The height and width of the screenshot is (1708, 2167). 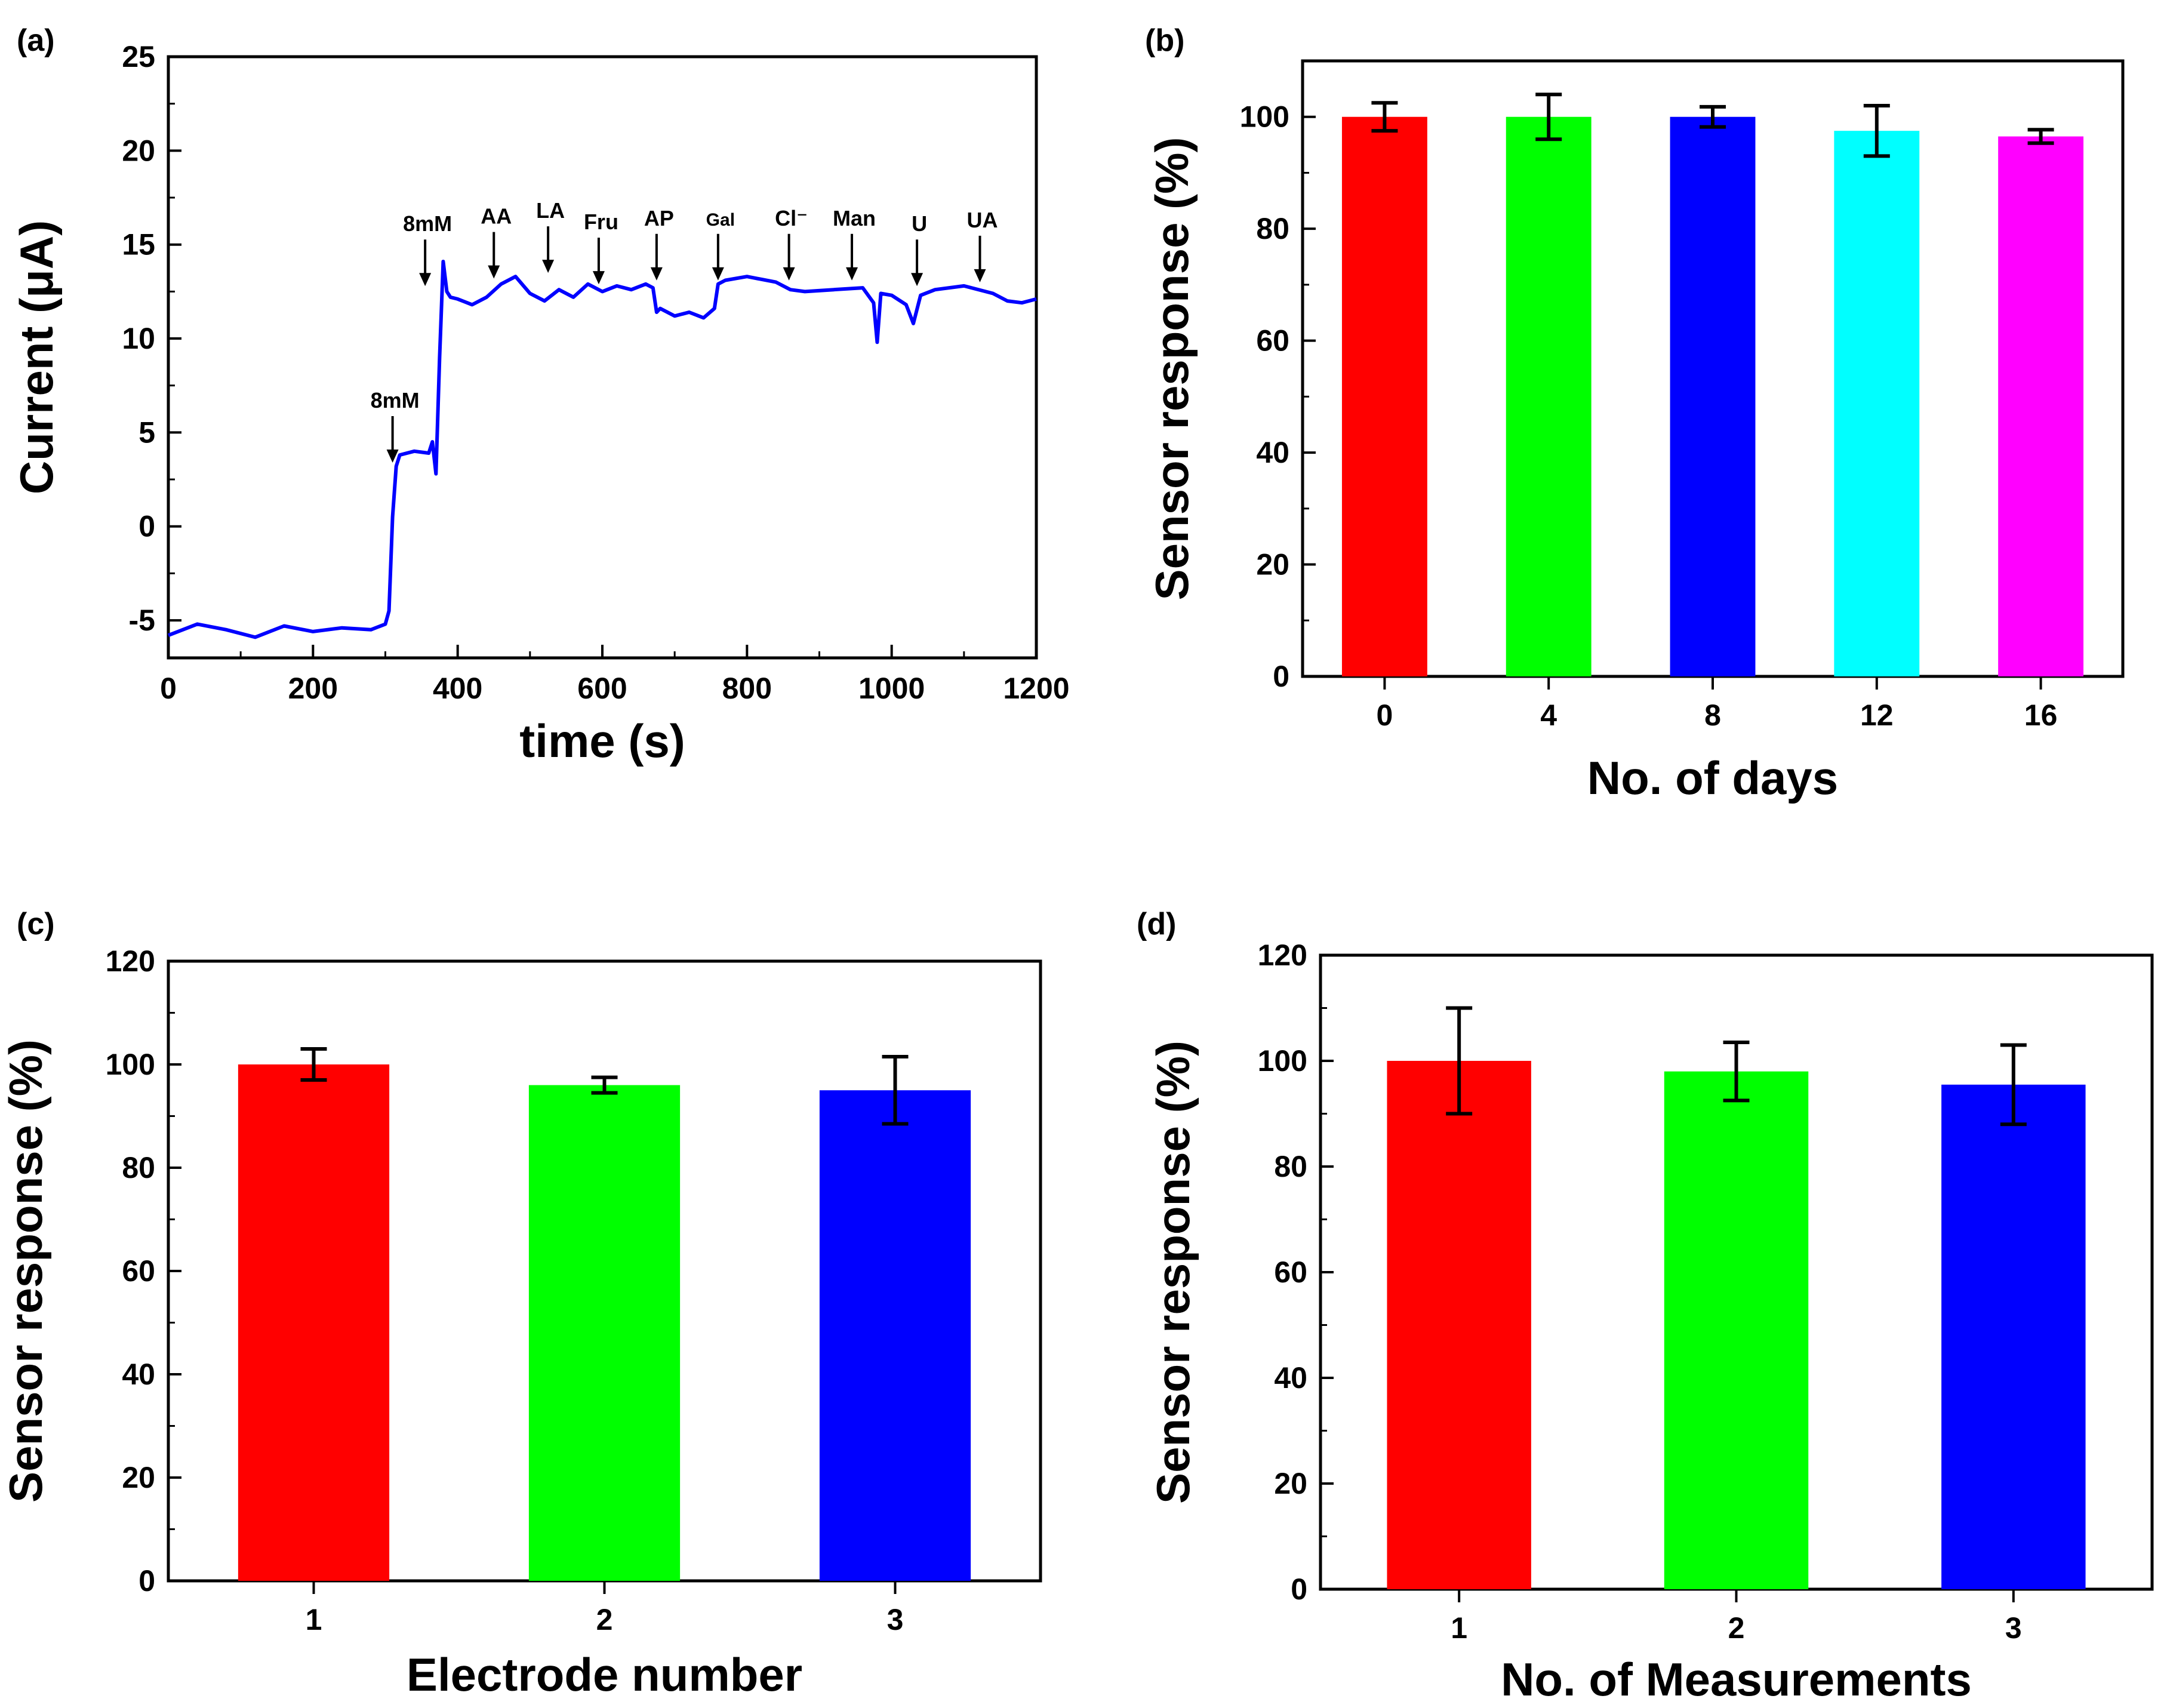 What do you see at coordinates (1164, 40) in the screenshot?
I see `panel-label: (b)` at bounding box center [1164, 40].